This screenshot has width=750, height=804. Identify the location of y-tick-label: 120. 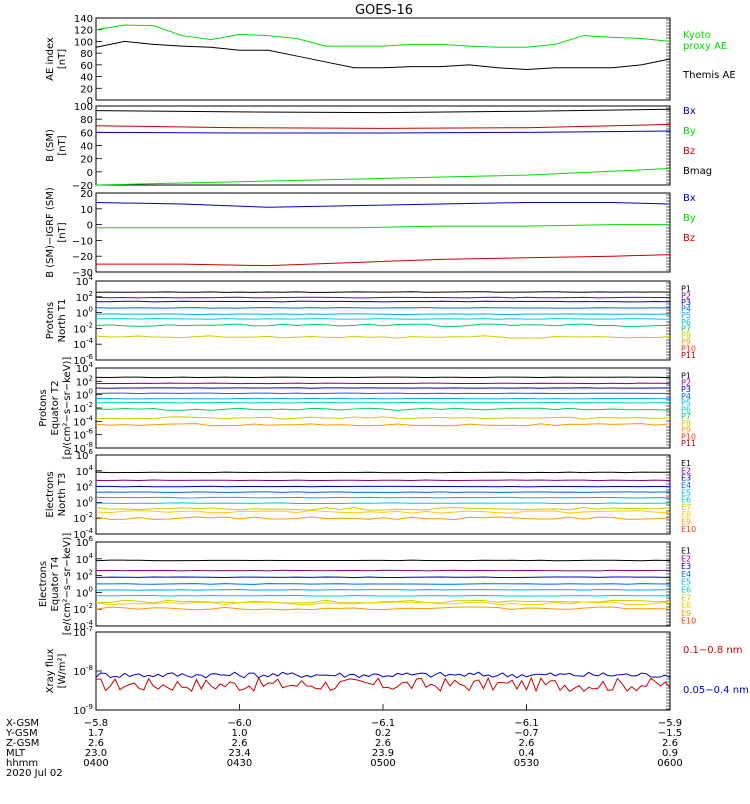
(83, 31).